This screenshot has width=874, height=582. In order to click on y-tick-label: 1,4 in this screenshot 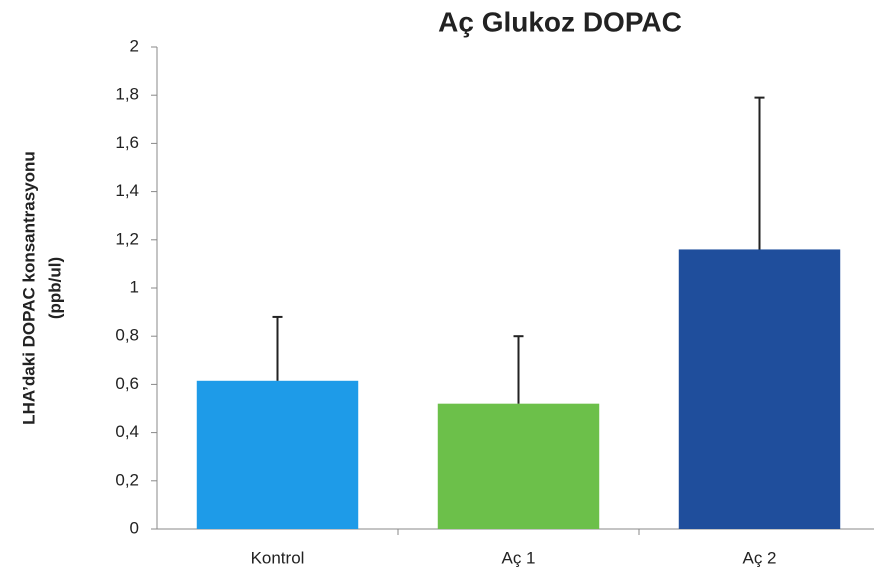, I will do `click(127, 190)`.